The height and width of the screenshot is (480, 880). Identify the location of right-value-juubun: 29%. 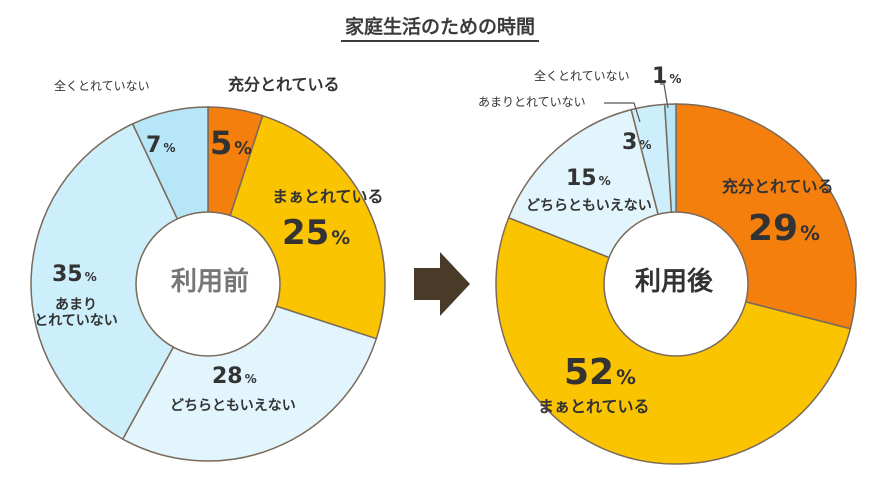
(784, 228).